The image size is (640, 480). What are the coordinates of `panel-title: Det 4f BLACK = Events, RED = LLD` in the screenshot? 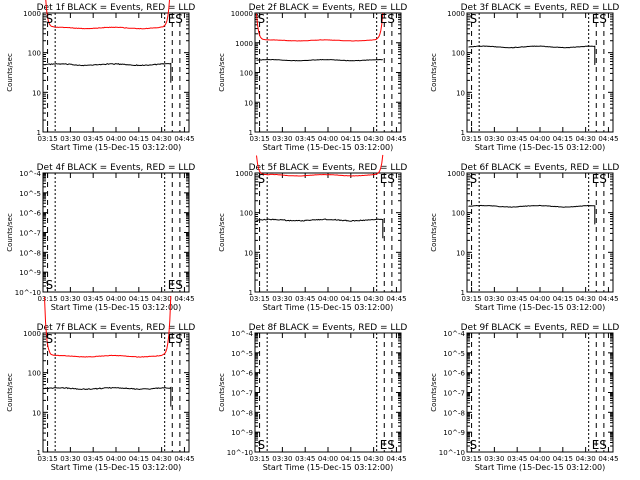 It's located at (116, 168).